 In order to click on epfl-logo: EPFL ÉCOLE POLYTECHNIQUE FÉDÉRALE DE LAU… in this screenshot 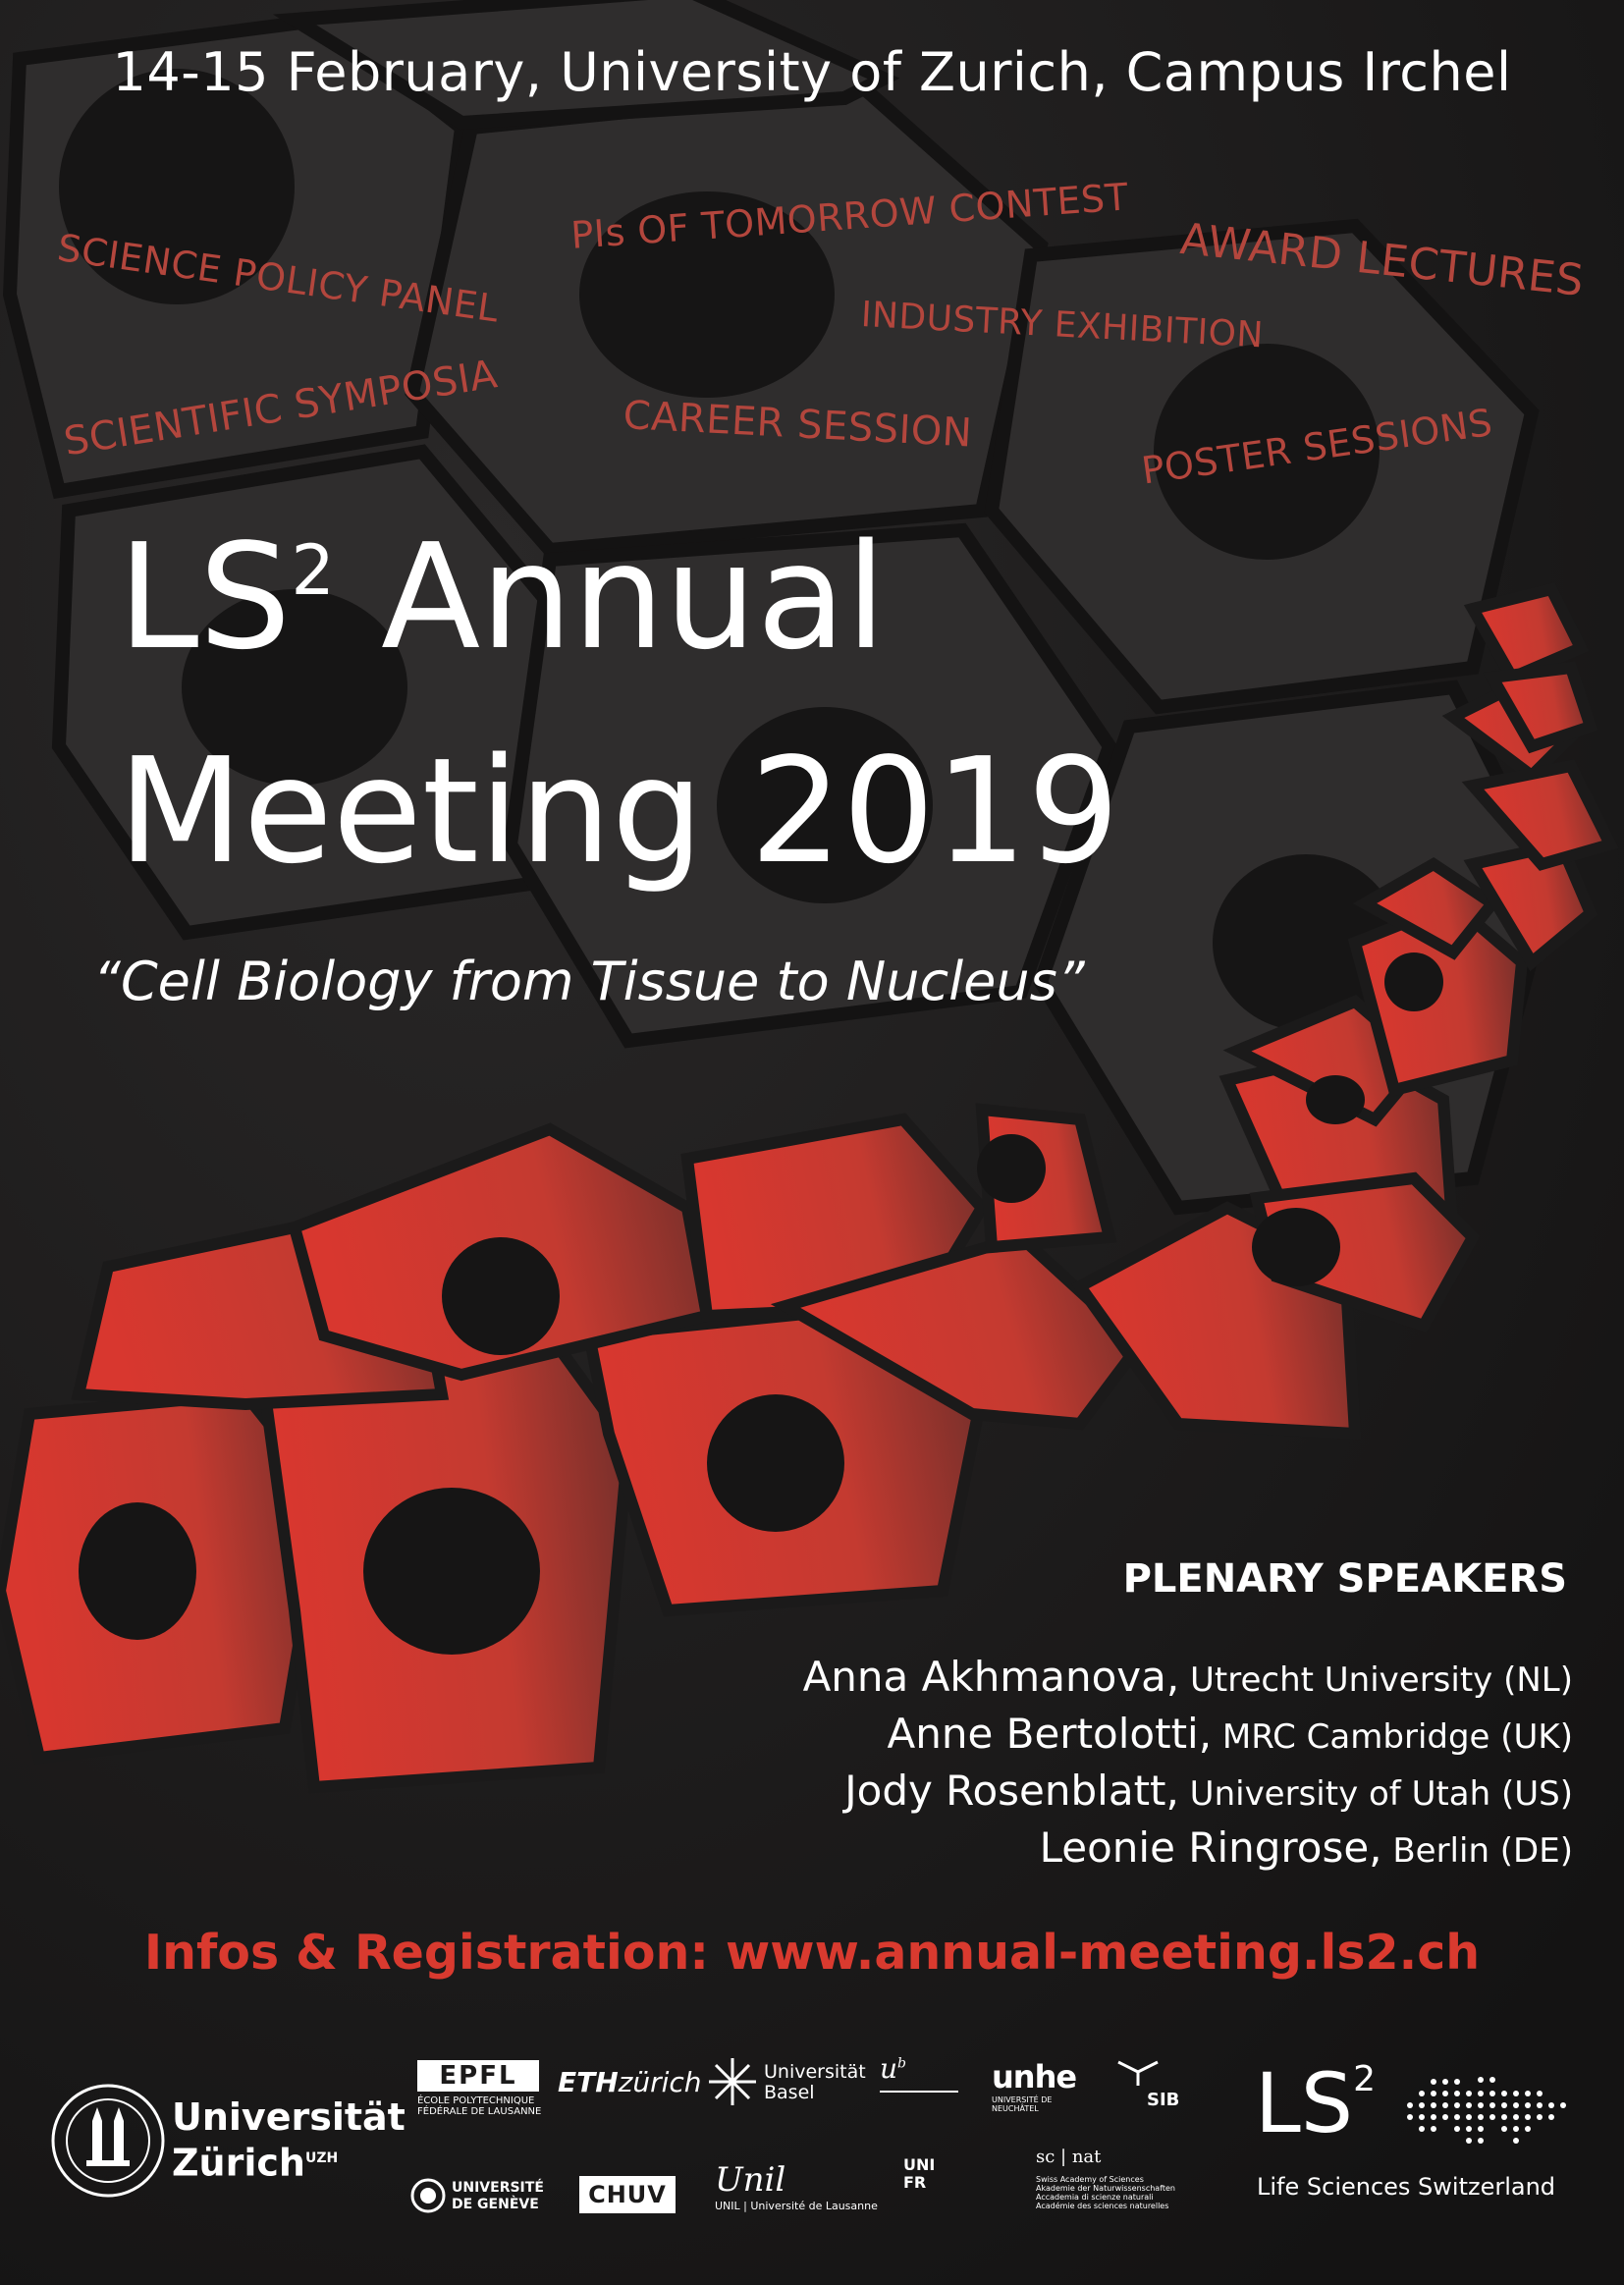, I will do `click(479, 2088)`.